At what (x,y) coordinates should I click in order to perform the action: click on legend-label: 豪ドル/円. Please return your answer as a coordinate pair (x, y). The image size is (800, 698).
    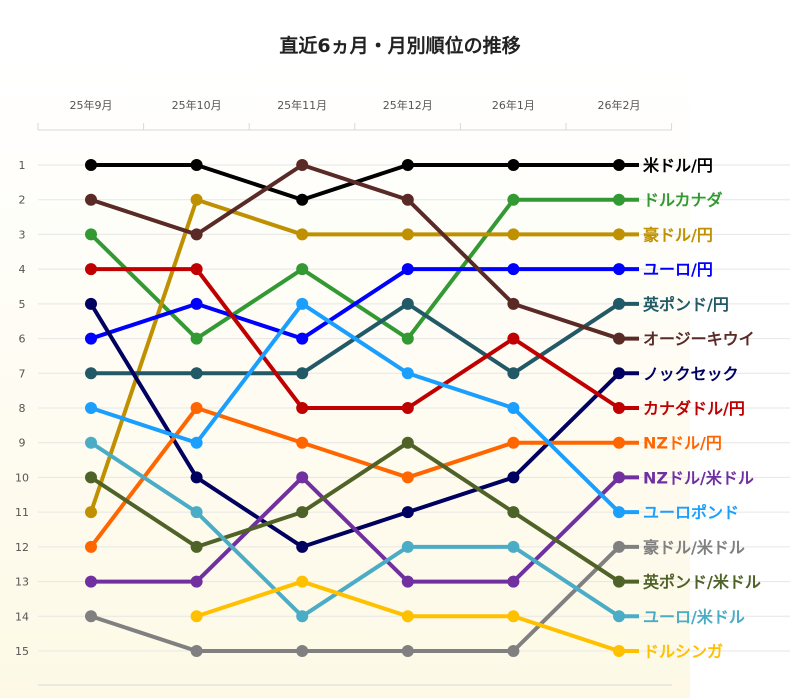
    Looking at the image, I should click on (678, 234).